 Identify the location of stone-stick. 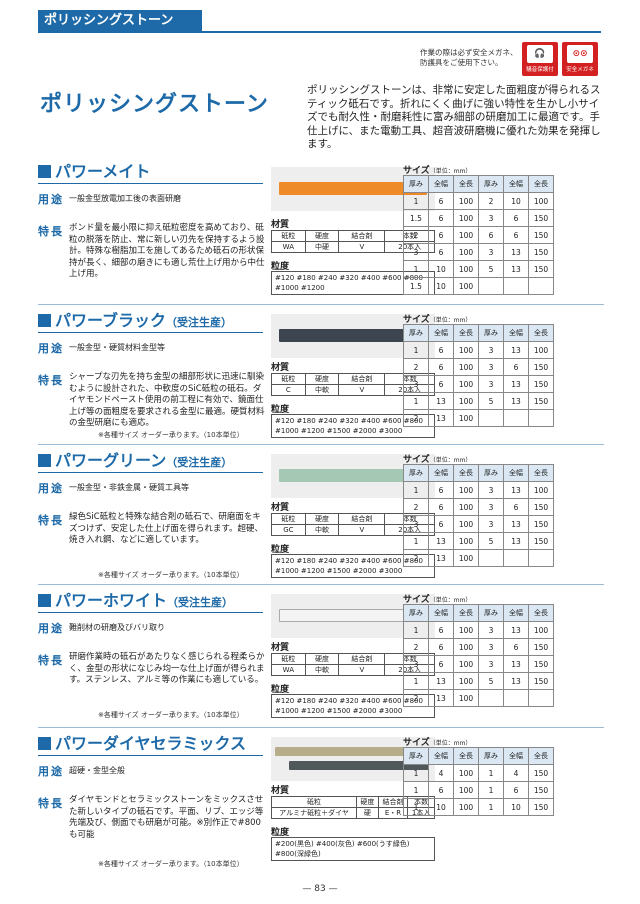
(353, 475).